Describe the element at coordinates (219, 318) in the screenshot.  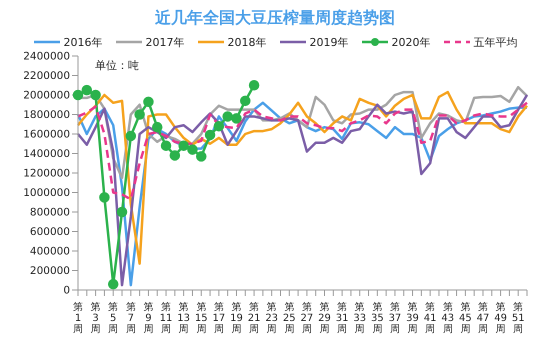
I see `x-tick-label: 第17周` at that location.